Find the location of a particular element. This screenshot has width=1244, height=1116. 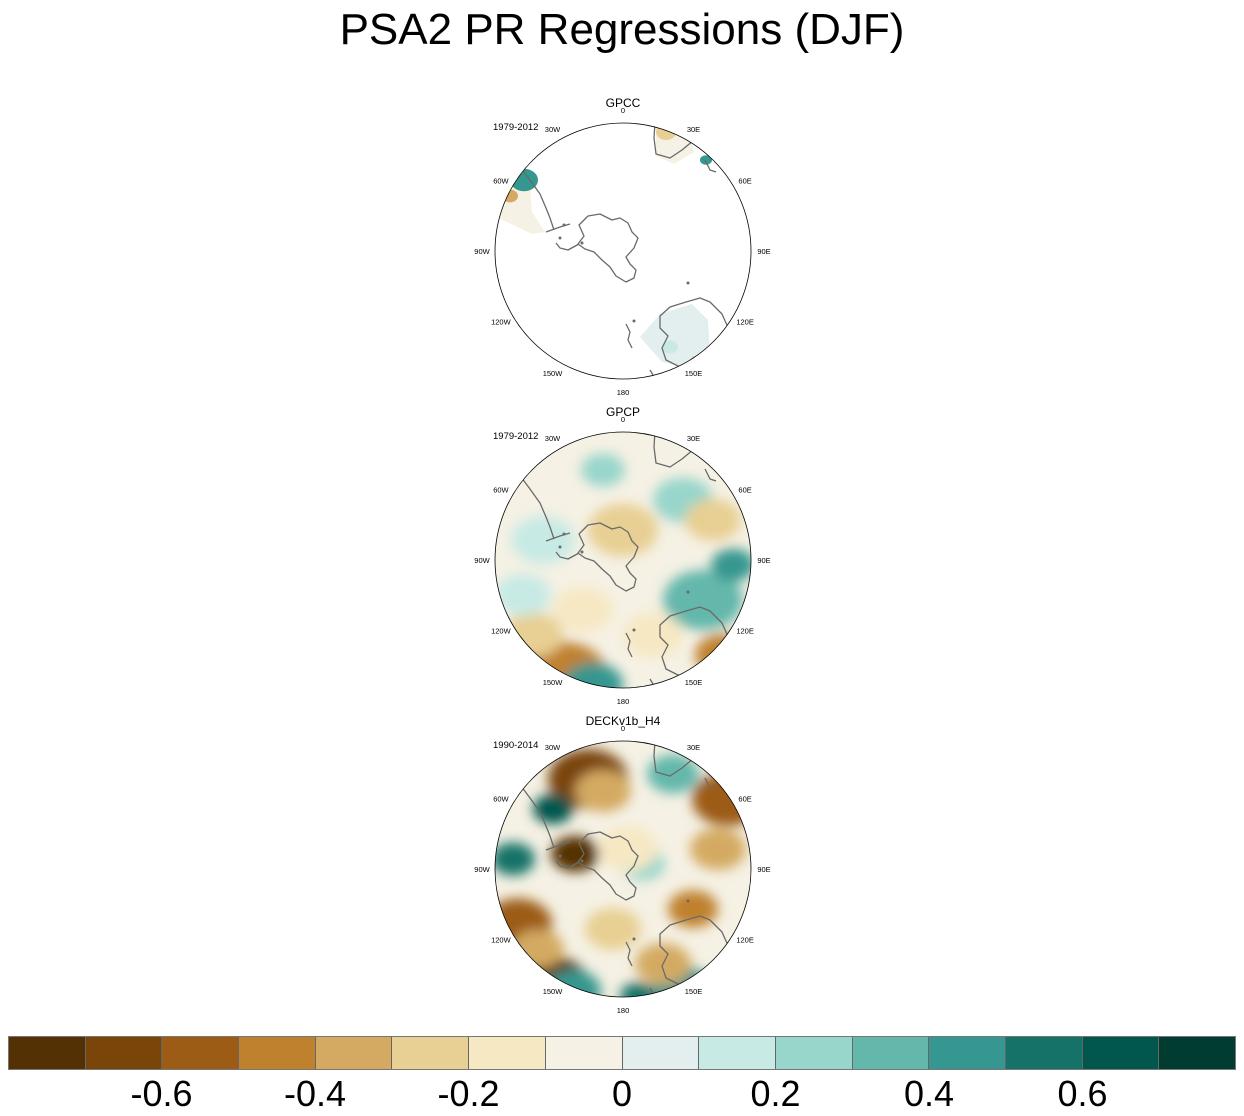

colorbar-tick-label: 0.6 is located at coordinates (1082, 1093).